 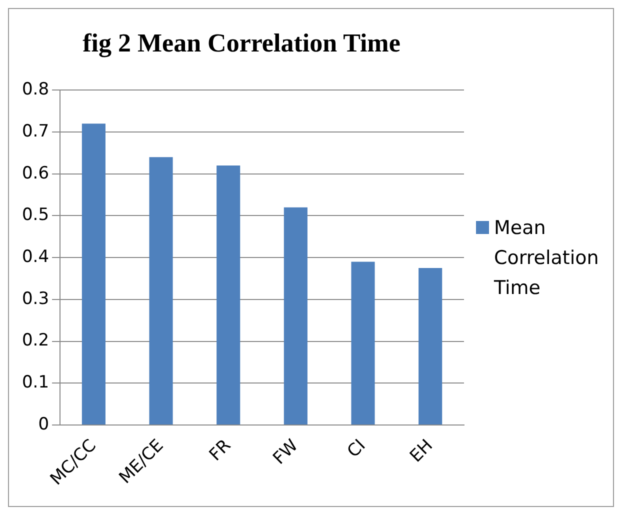 I want to click on y-tick-label: 0, so click(x=44, y=424).